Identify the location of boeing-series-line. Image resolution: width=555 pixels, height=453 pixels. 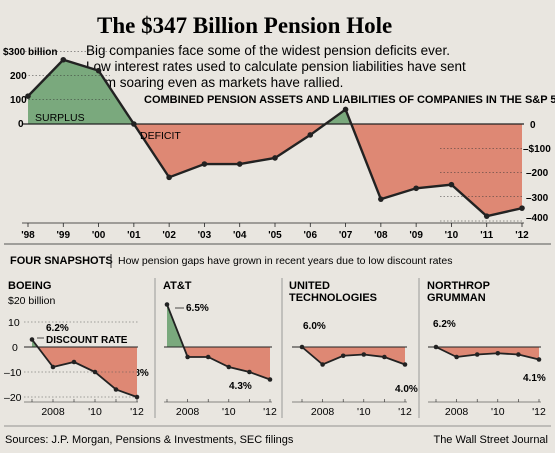
(84, 368).